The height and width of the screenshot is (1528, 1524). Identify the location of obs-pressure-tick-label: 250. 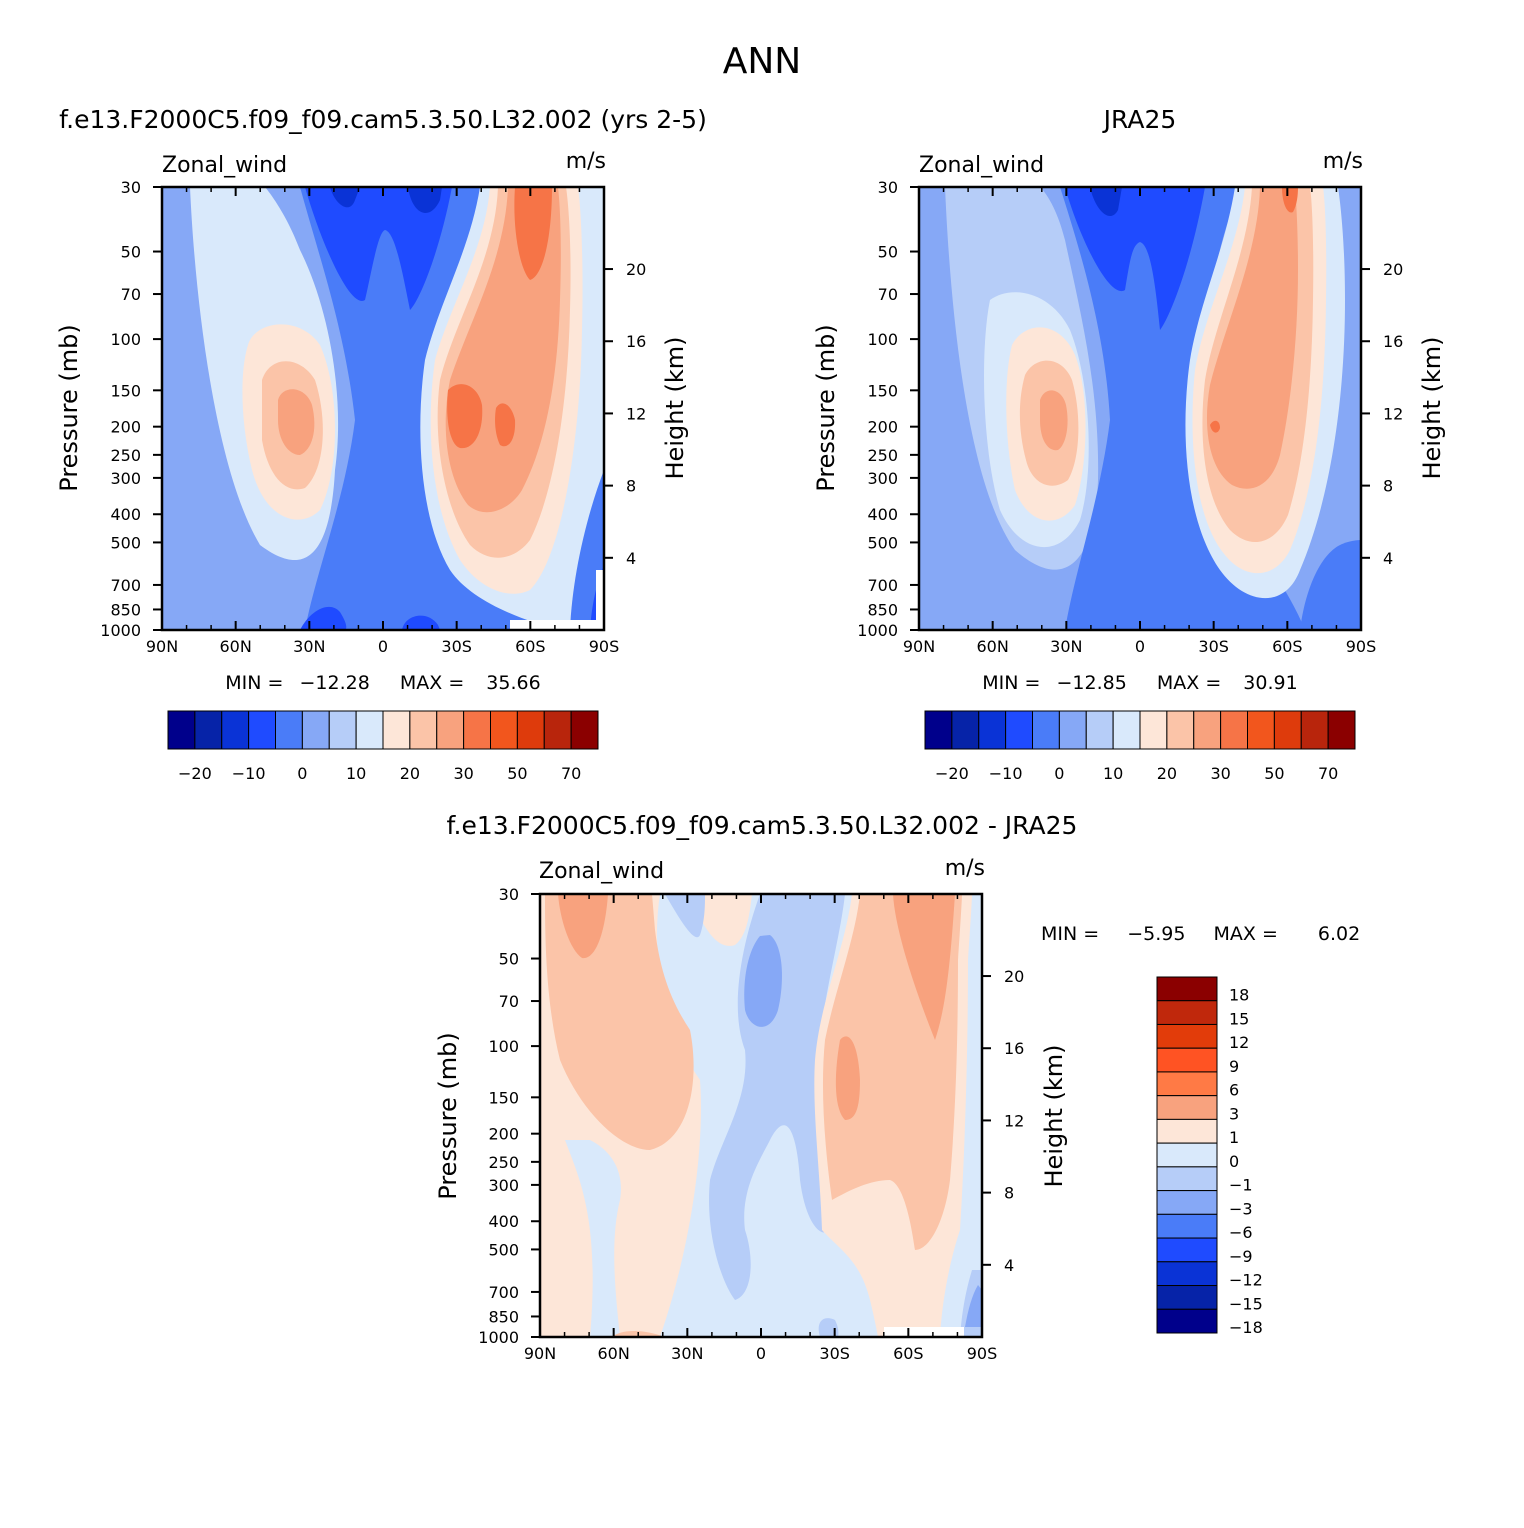
(882, 455).